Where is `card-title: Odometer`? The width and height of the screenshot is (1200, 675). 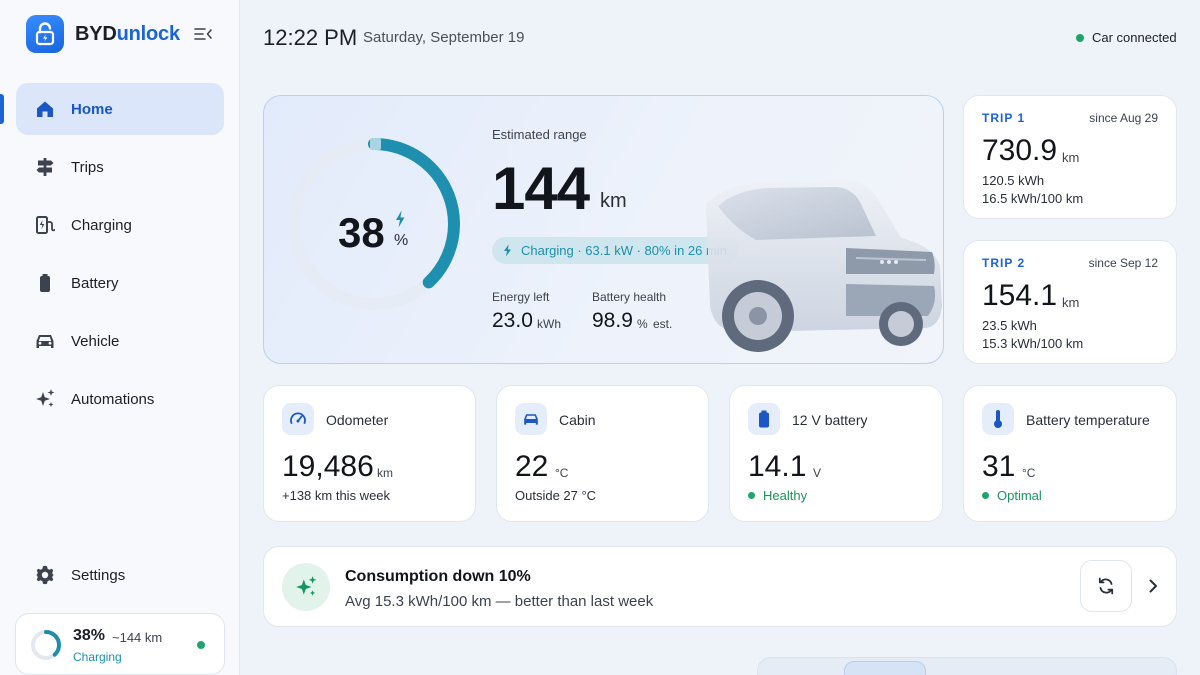 card-title: Odometer is located at coordinates (357, 420).